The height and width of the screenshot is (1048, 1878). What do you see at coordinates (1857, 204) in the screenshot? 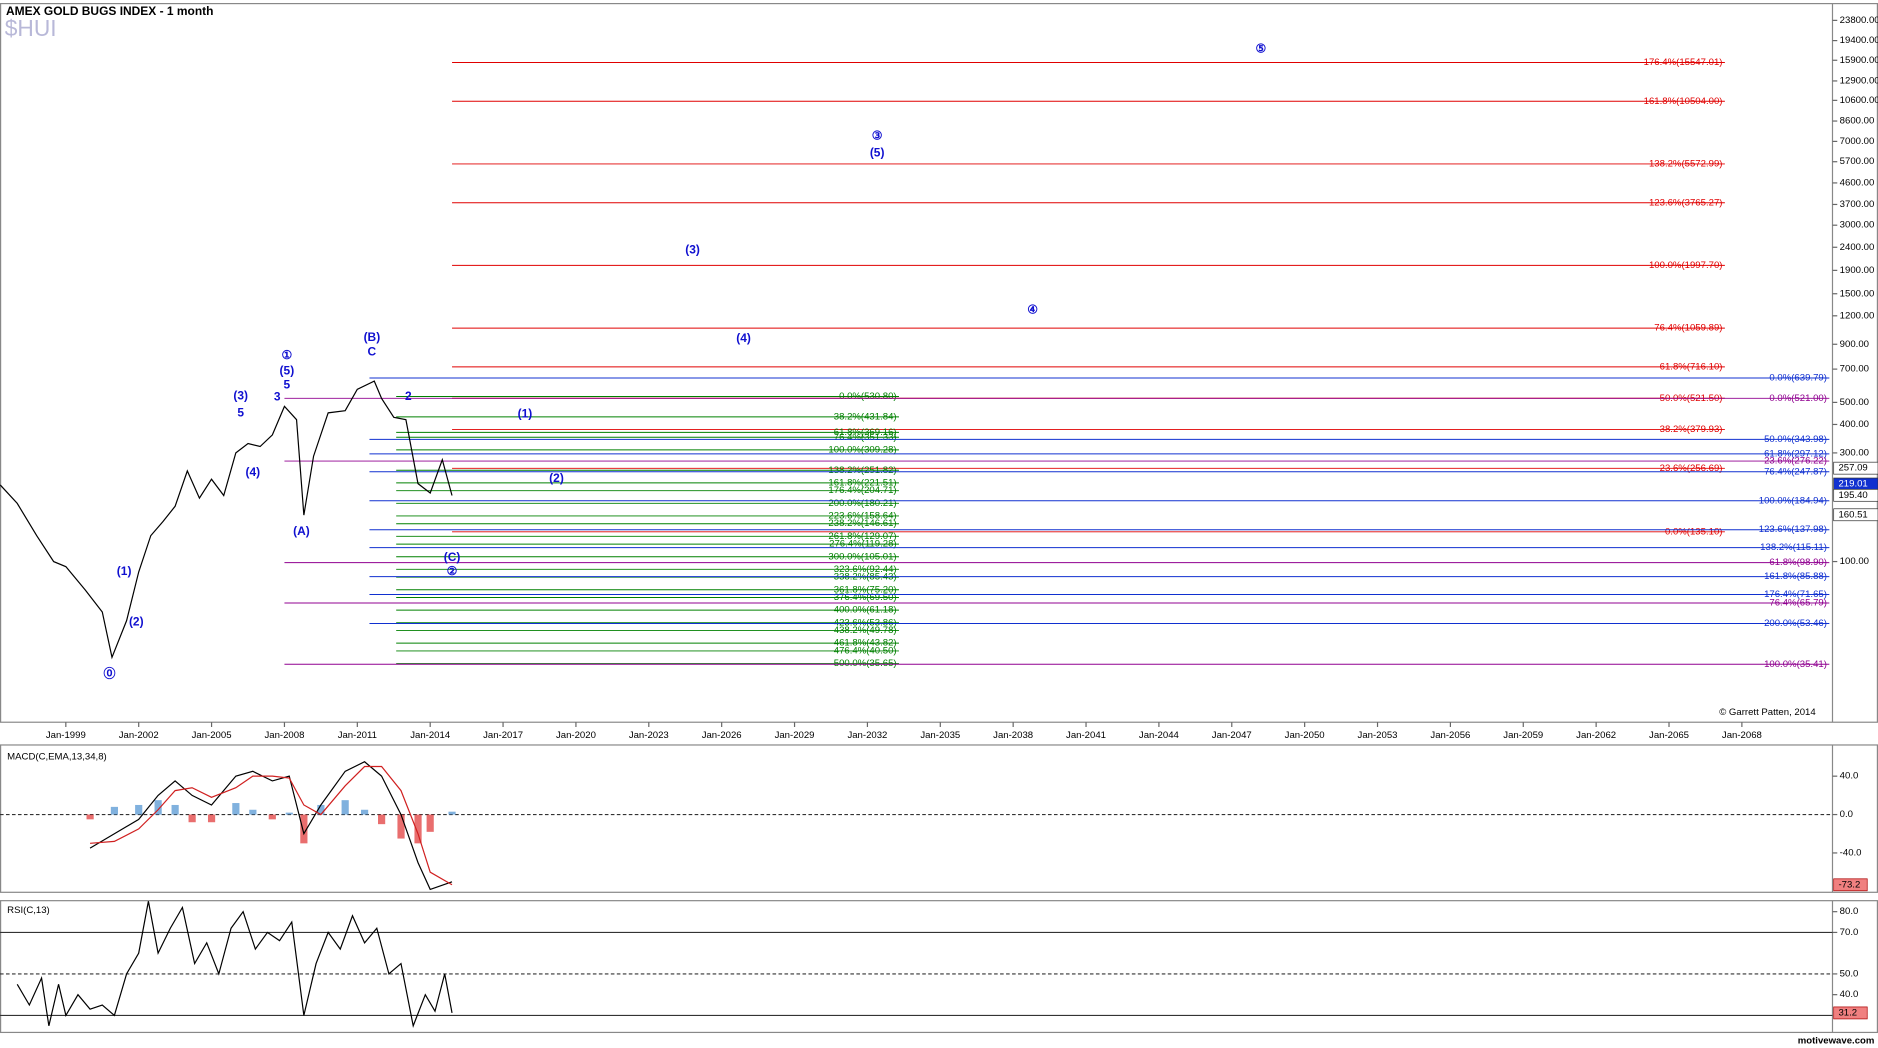
I see `y-tick-label: 3700.00` at bounding box center [1857, 204].